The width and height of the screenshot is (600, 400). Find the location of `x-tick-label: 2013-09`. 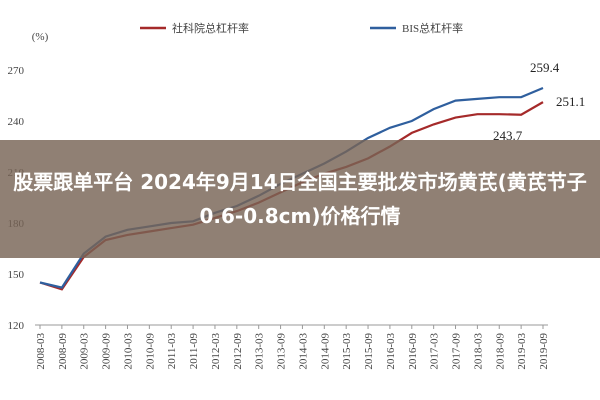

x-tick-label: 2013-09 is located at coordinates (282, 351).